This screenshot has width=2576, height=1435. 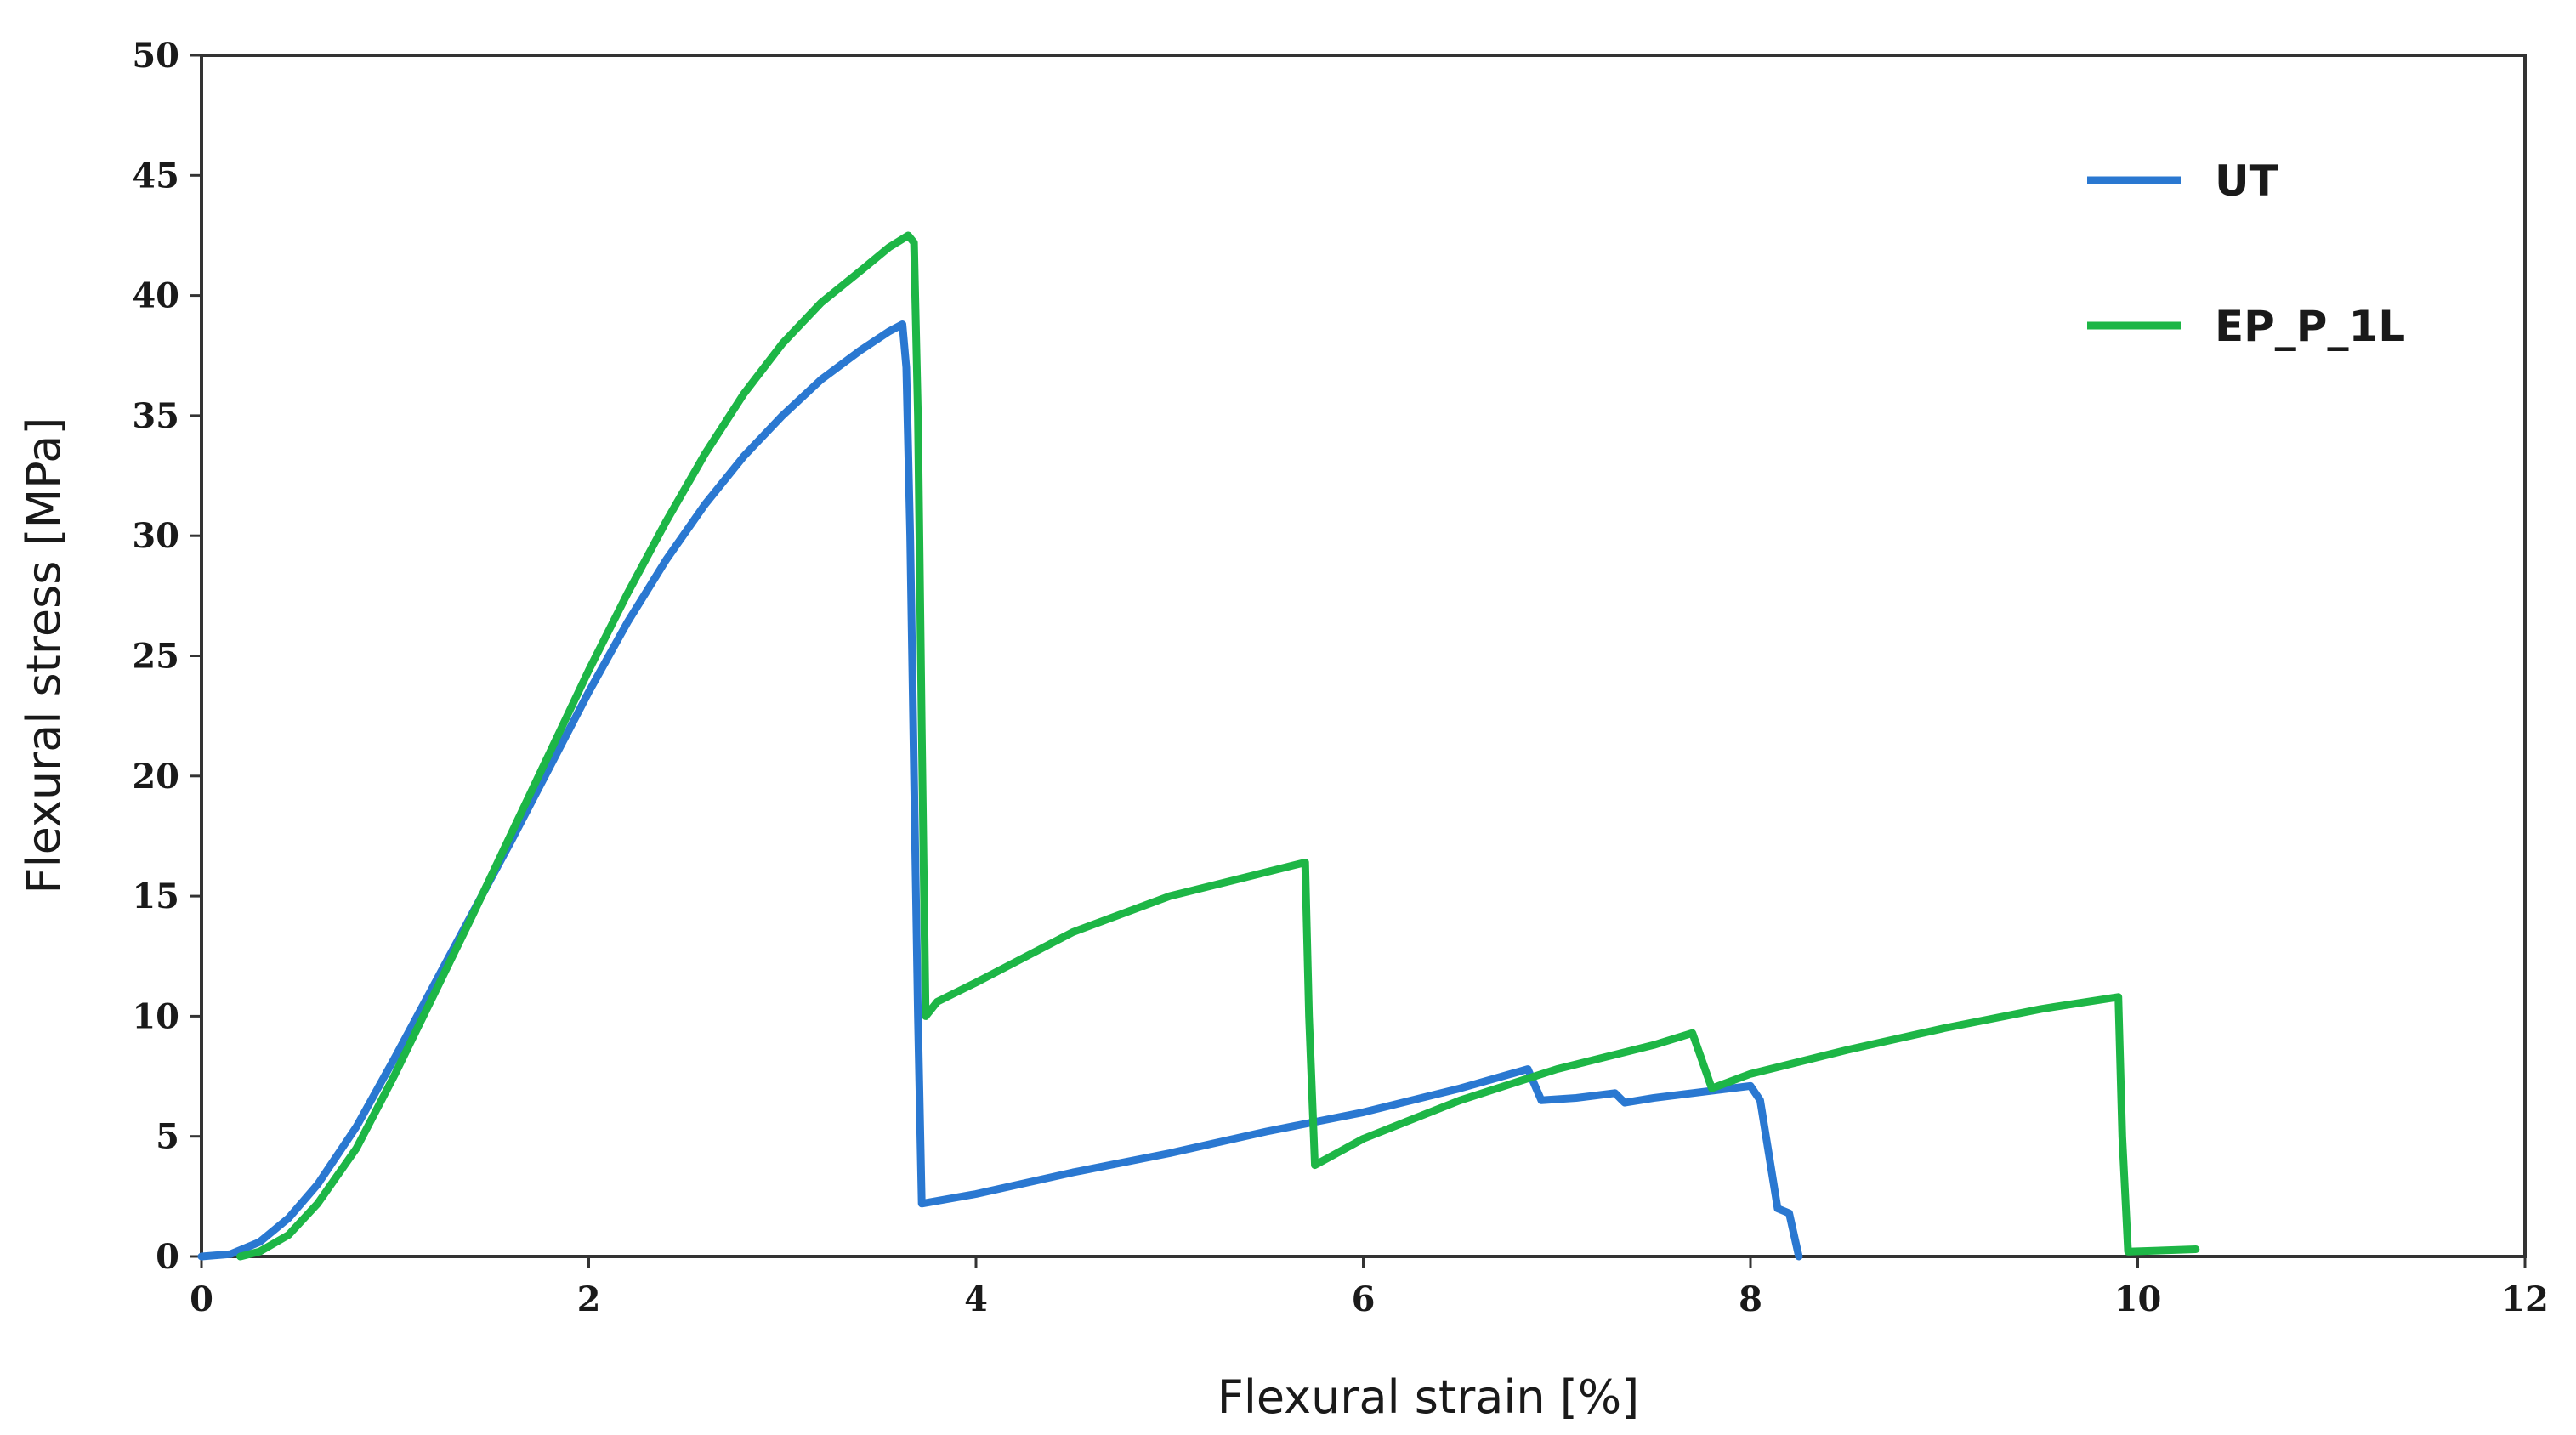 What do you see at coordinates (156, 176) in the screenshot?
I see `y-tick-label: 45` at bounding box center [156, 176].